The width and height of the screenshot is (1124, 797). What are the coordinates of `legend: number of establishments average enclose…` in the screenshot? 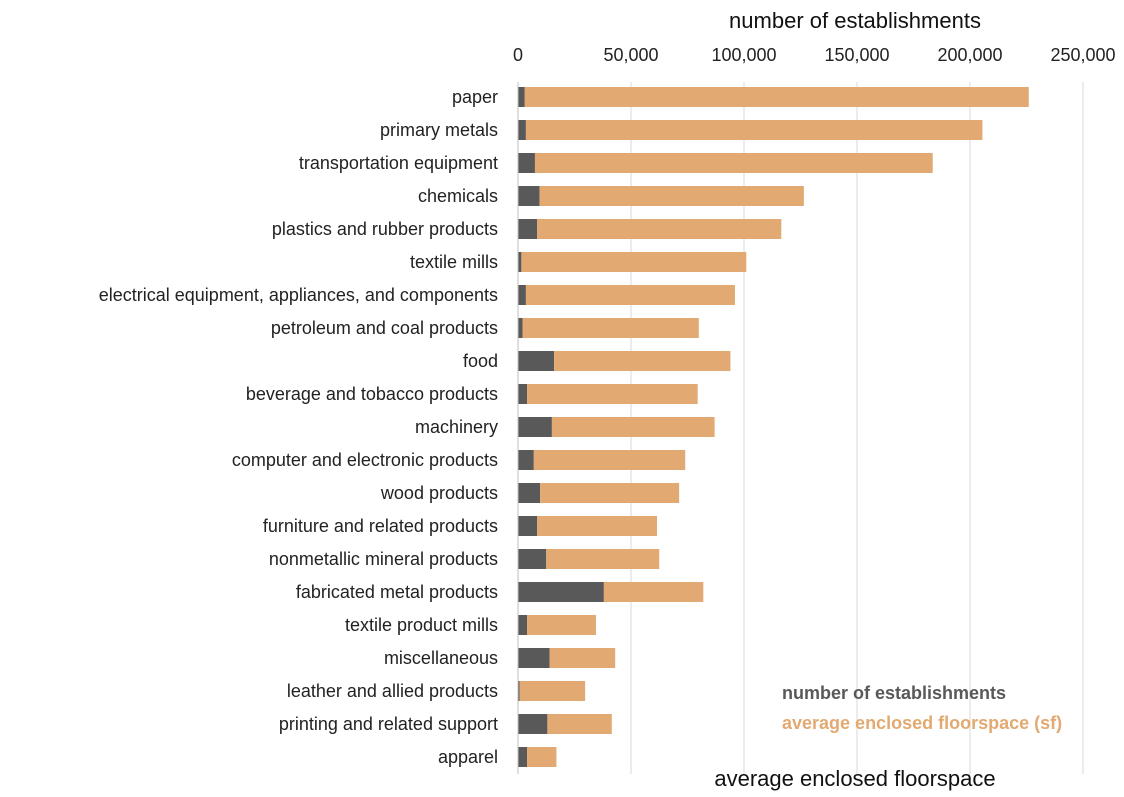 It's located at (922, 708).